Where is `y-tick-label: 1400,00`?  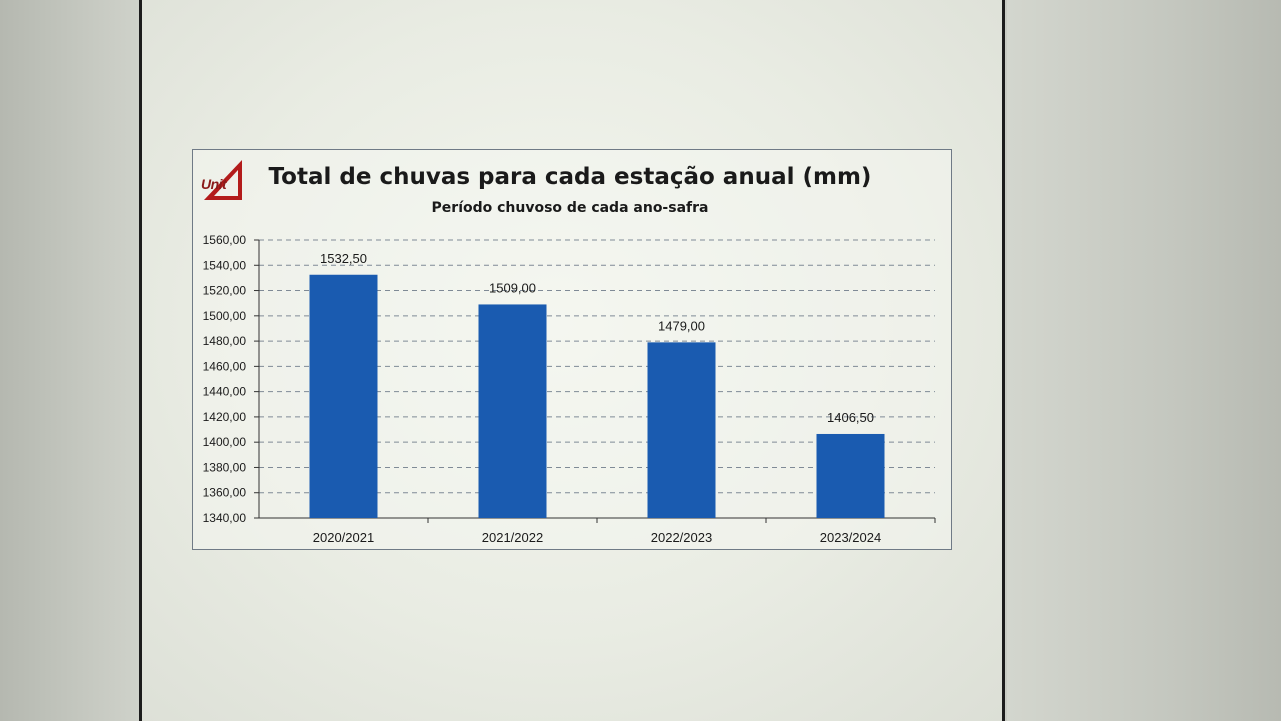 y-tick-label: 1400,00 is located at coordinates (225, 442).